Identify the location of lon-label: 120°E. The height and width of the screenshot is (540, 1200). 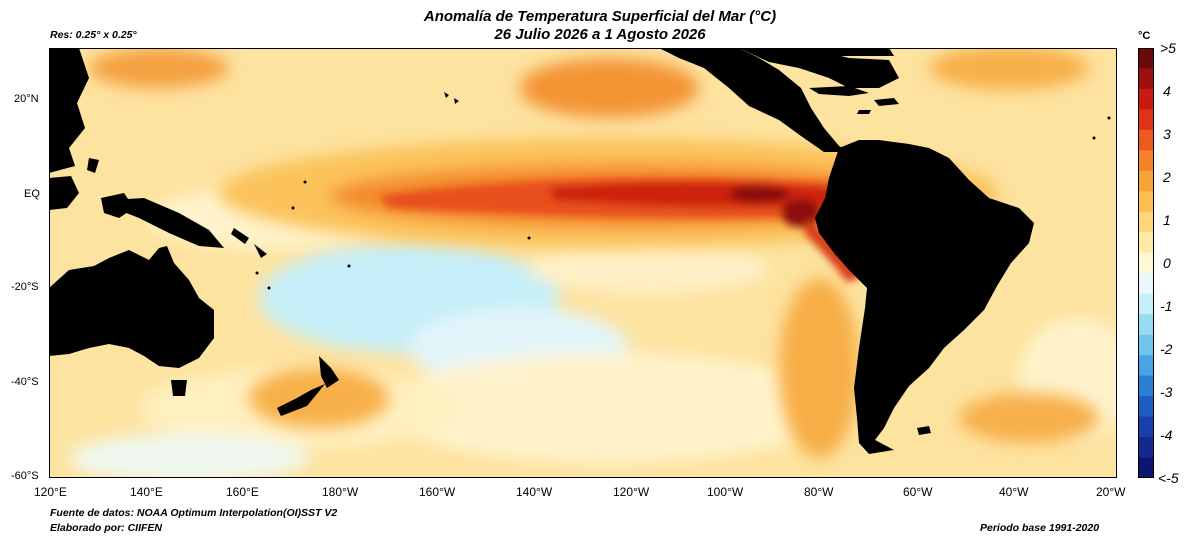
(50, 492).